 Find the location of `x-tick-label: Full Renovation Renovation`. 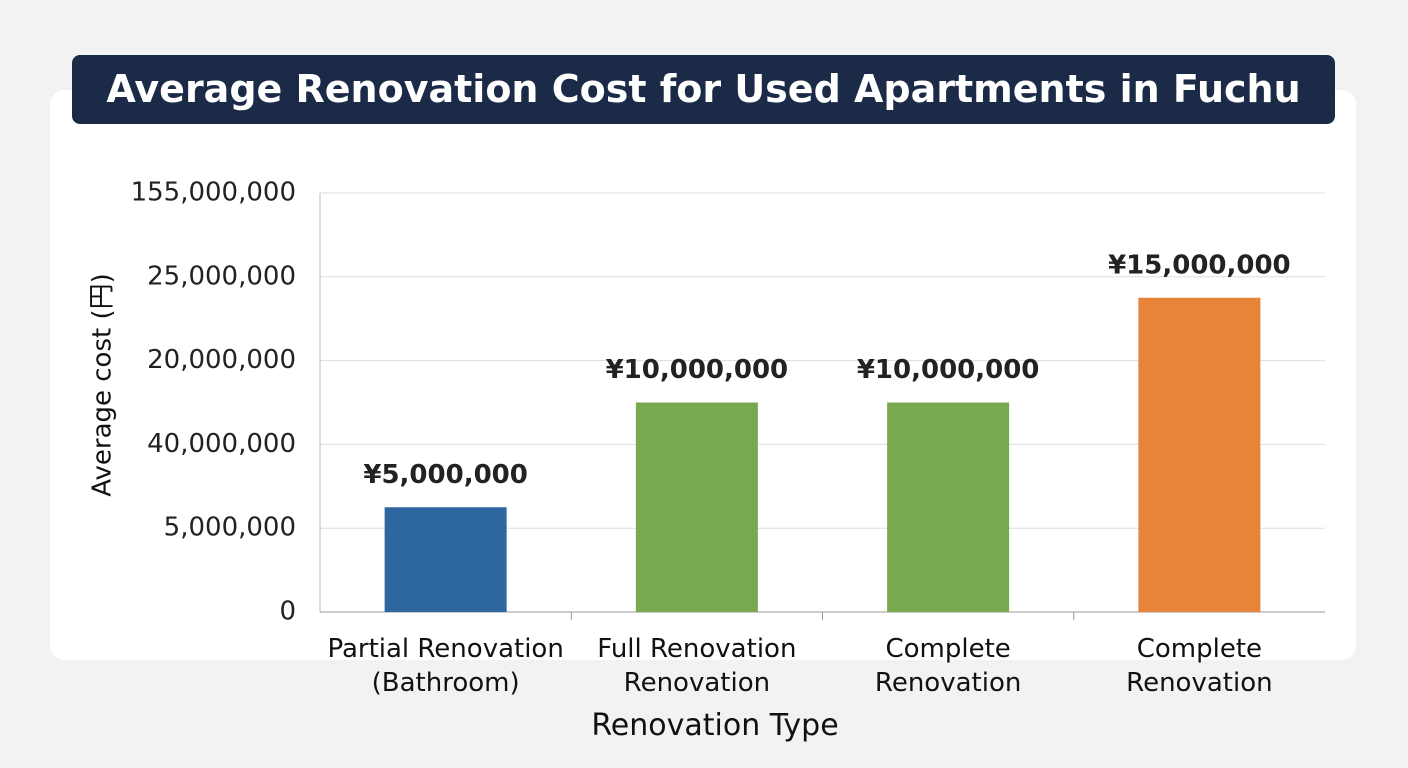

x-tick-label: Full Renovation Renovation is located at coordinates (697, 666).